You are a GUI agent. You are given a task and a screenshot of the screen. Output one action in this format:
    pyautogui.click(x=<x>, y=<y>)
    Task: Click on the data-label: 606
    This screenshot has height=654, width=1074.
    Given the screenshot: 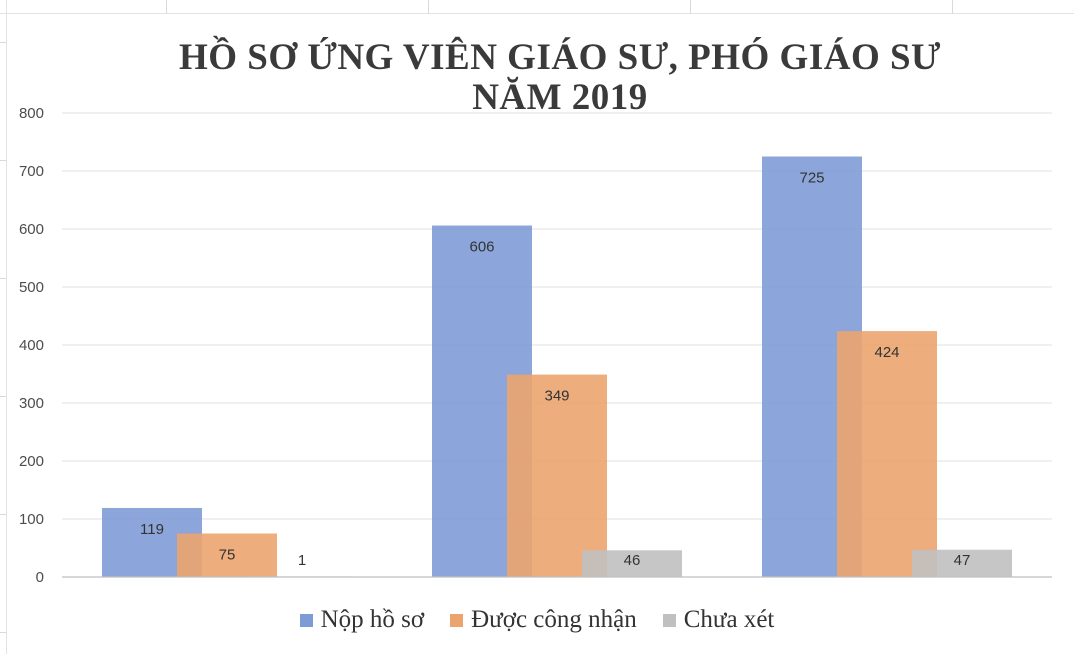 What is the action you would take?
    pyautogui.click(x=481, y=247)
    